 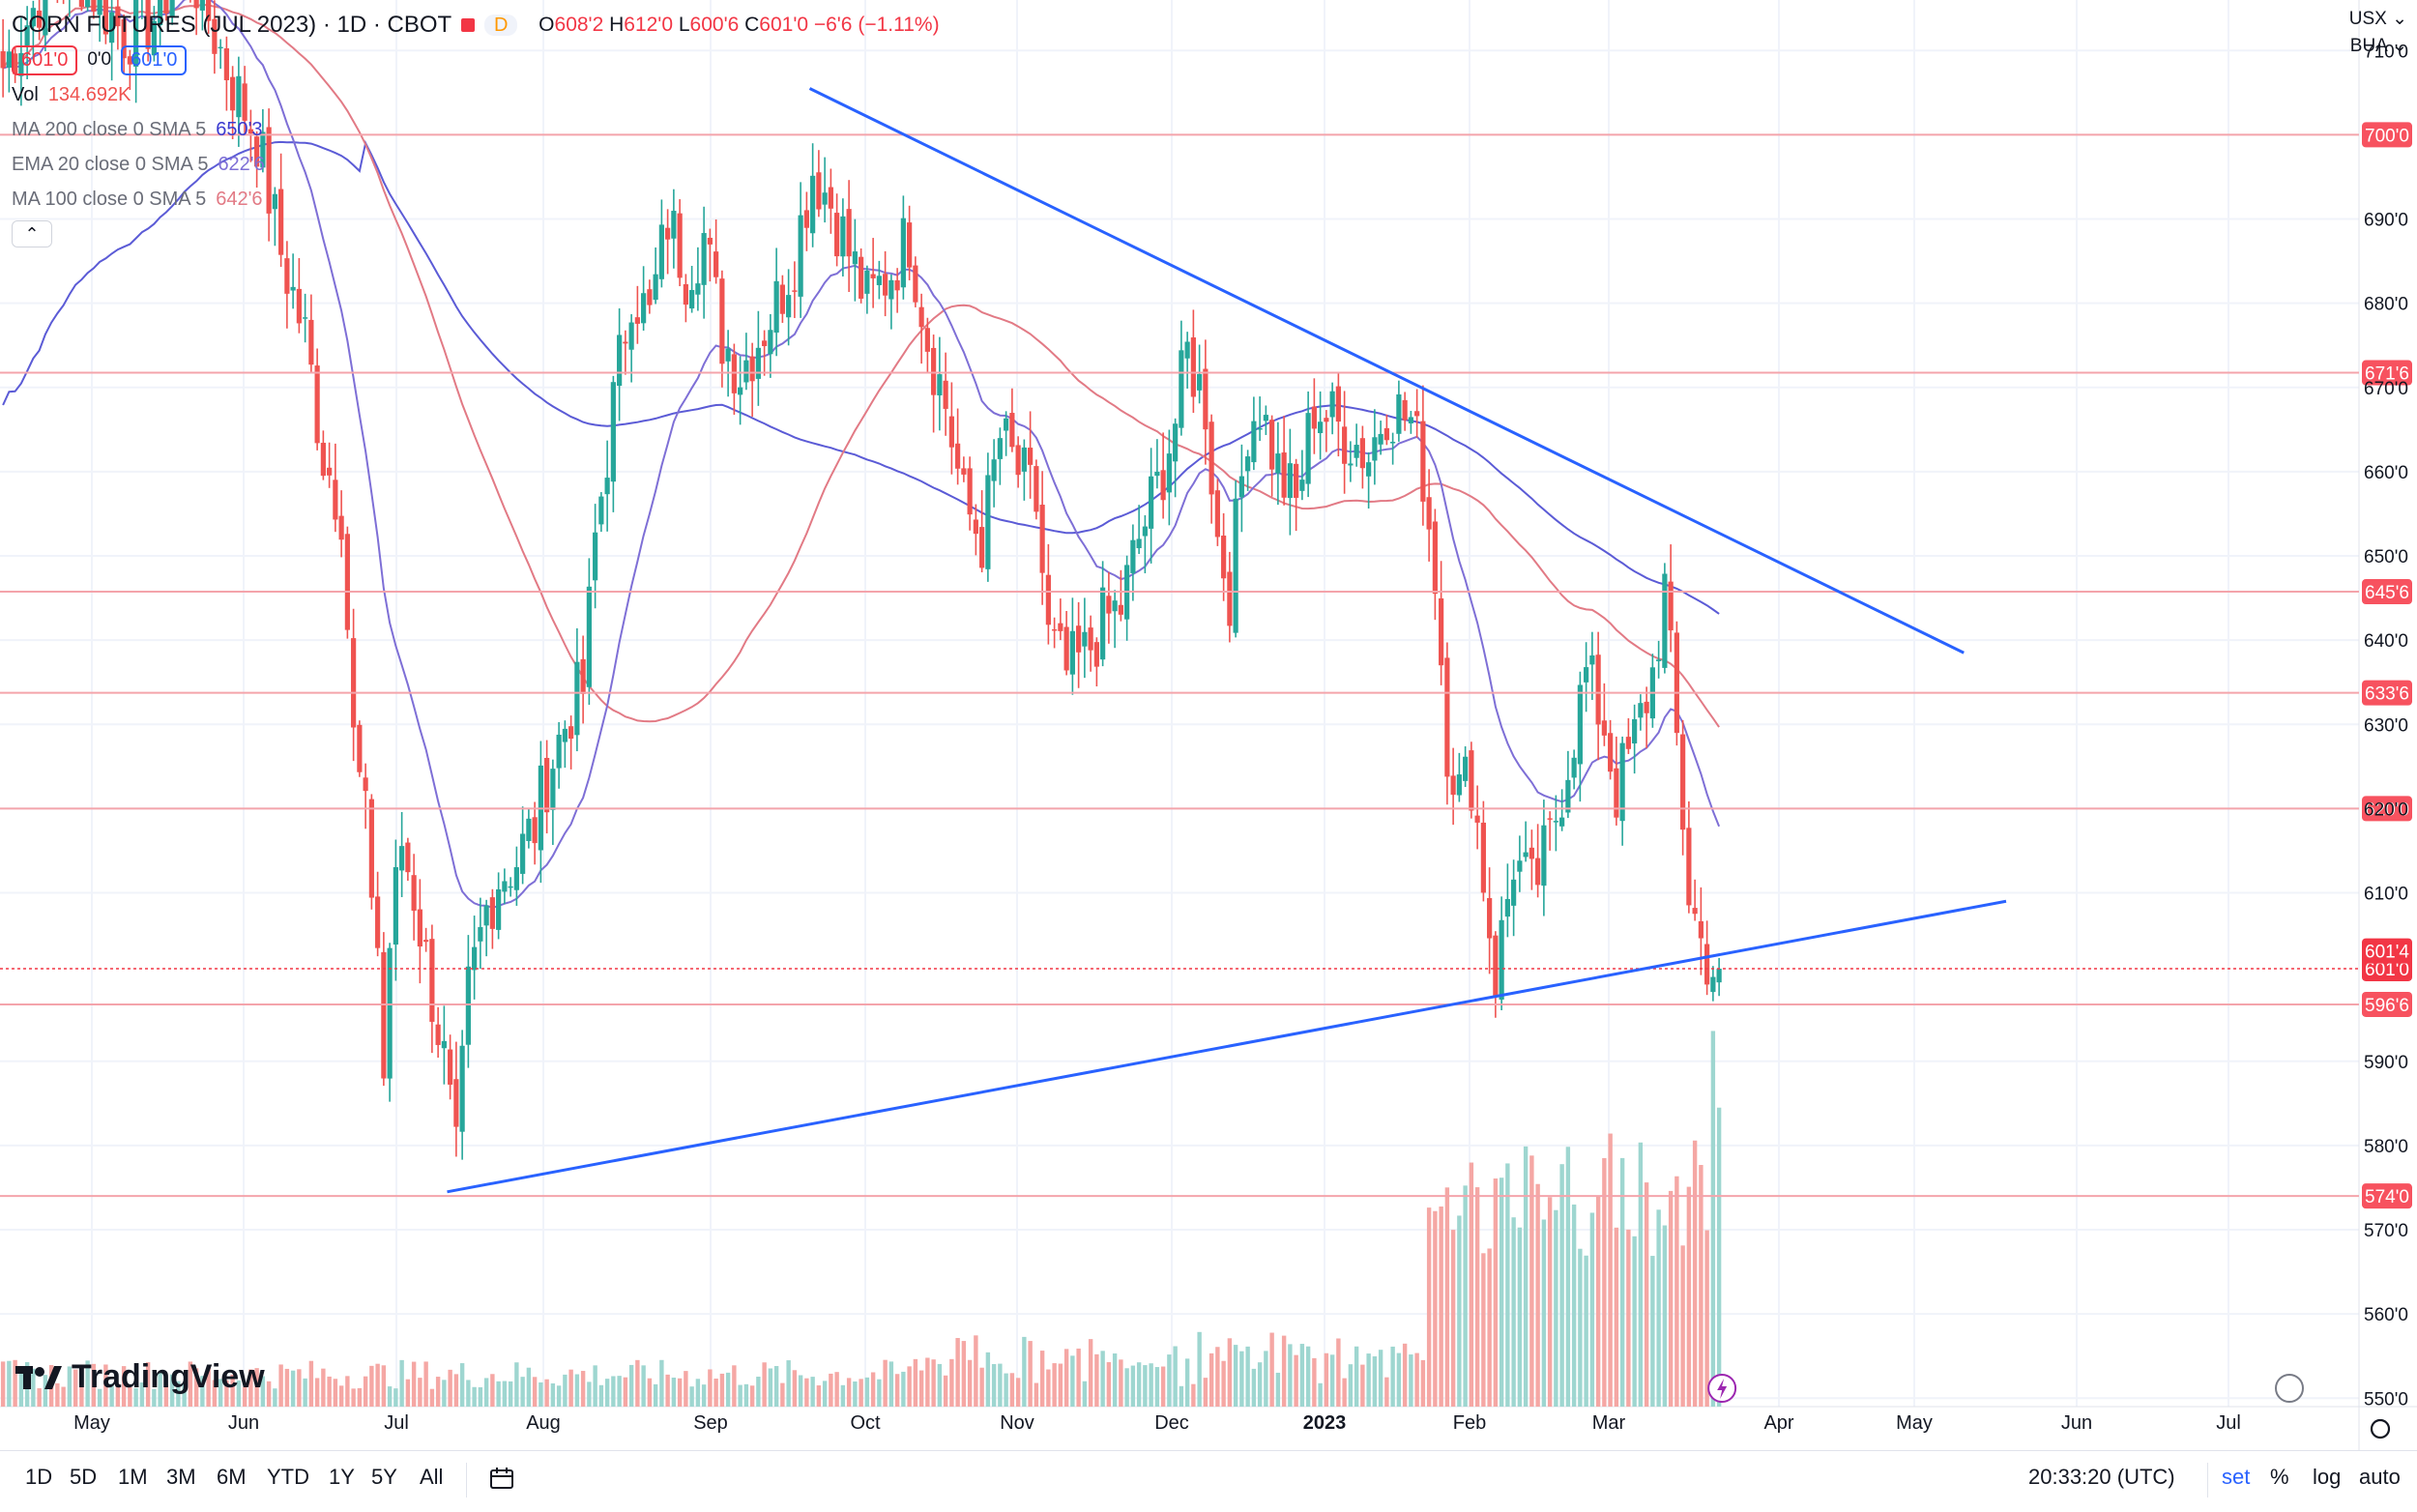 I want to click on range-all: All, so click(x=432, y=1477).